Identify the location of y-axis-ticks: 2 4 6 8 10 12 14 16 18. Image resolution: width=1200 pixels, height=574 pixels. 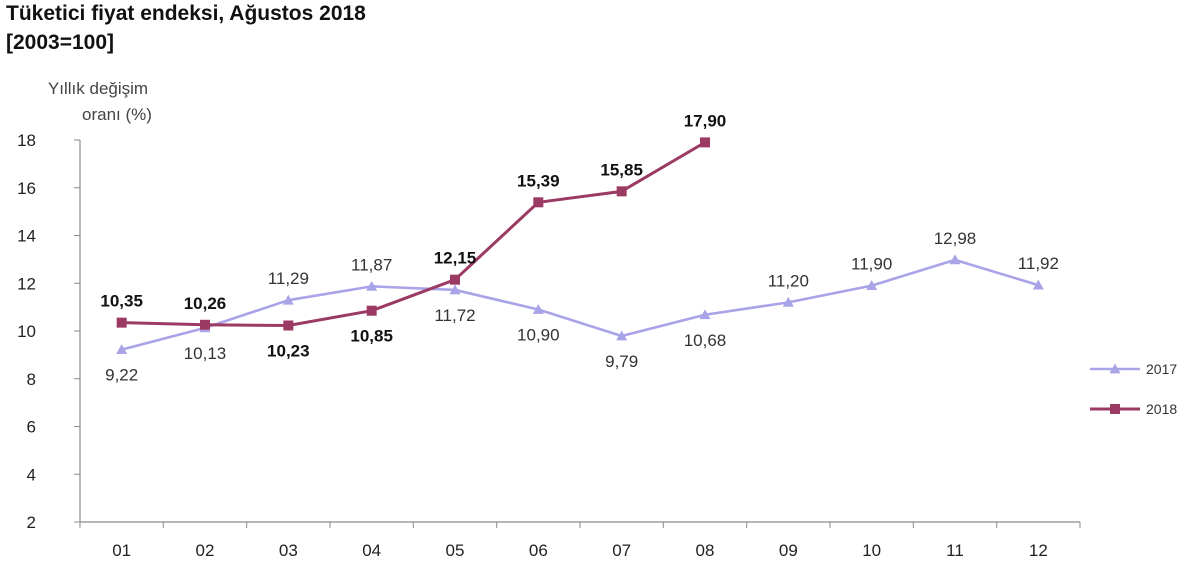
(48, 331).